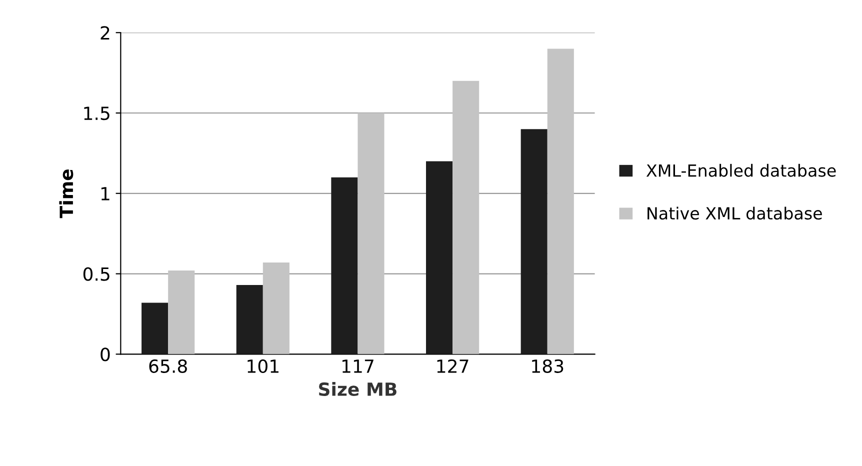 The width and height of the screenshot is (862, 466). I want to click on x-tick-label: 65.8, so click(168, 366).